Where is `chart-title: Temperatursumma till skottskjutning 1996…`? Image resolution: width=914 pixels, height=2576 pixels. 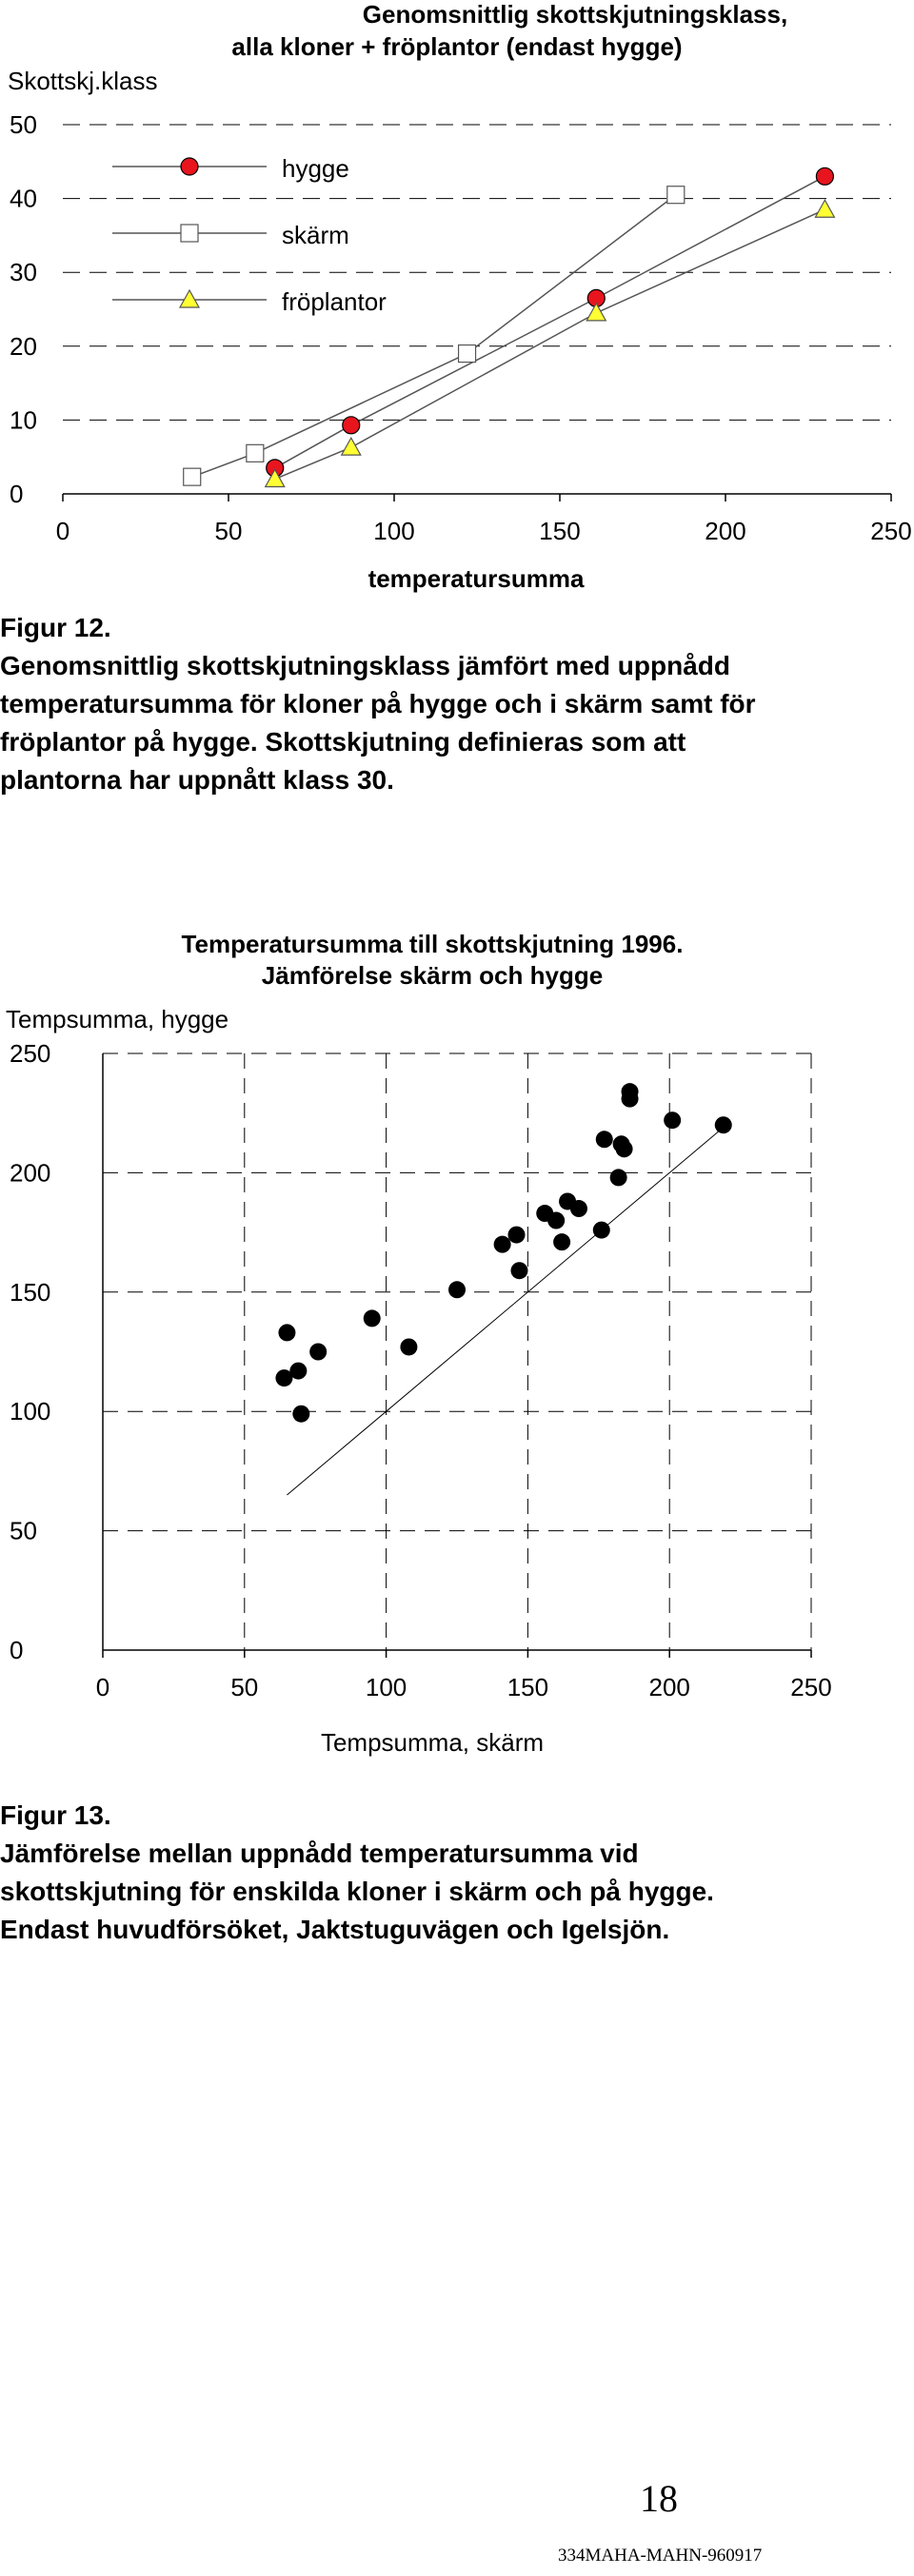 chart-title: Temperatursumma till skottskjutning 1996… is located at coordinates (433, 944).